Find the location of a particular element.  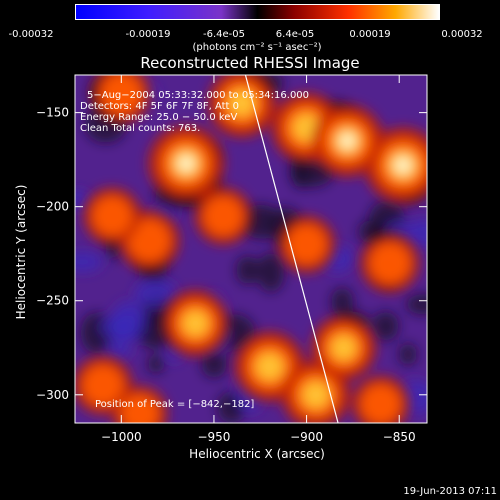

x-tick-label: −850 is located at coordinates (399, 437).